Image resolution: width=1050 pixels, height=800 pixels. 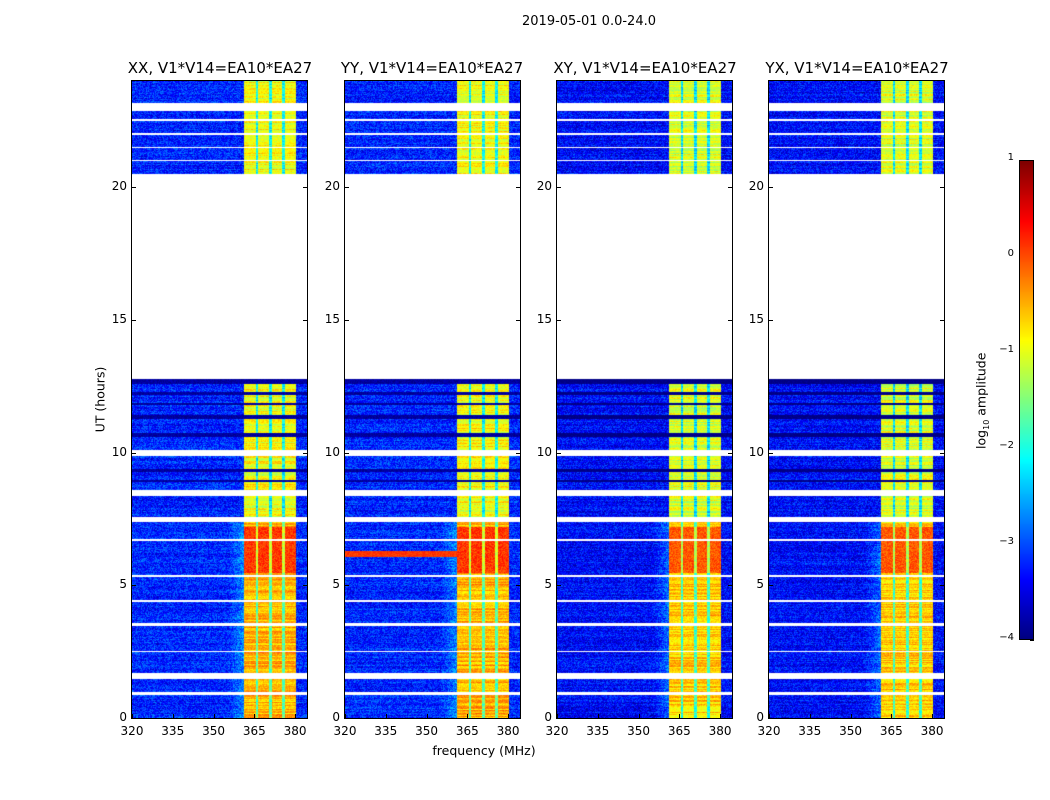 What do you see at coordinates (981, 386) in the screenshot?
I see `colorbar-label-rest: amplitude` at bounding box center [981, 386].